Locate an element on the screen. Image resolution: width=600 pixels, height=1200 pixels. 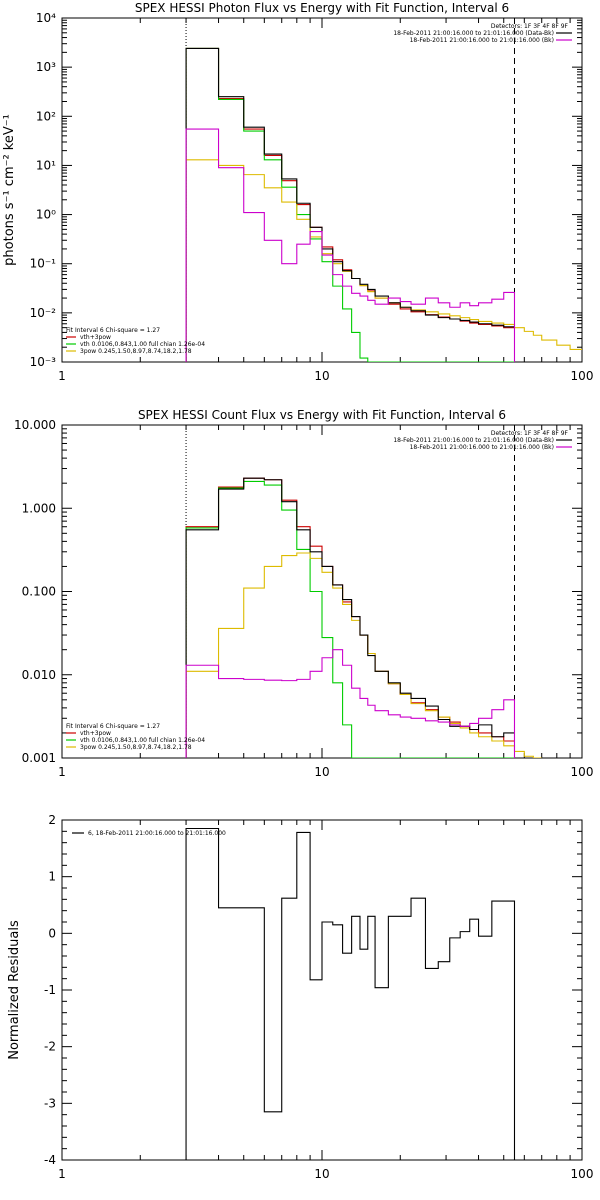
y-tick-label: 10⁴ is located at coordinates (46, 18).